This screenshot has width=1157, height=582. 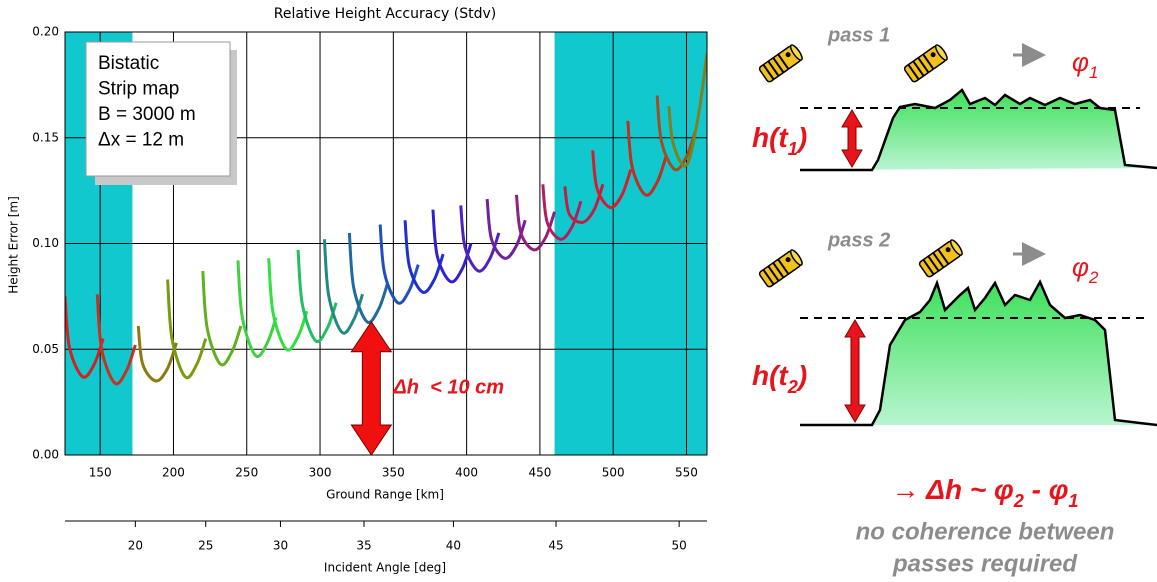 I want to click on note: no coherence between, so click(x=985, y=531).